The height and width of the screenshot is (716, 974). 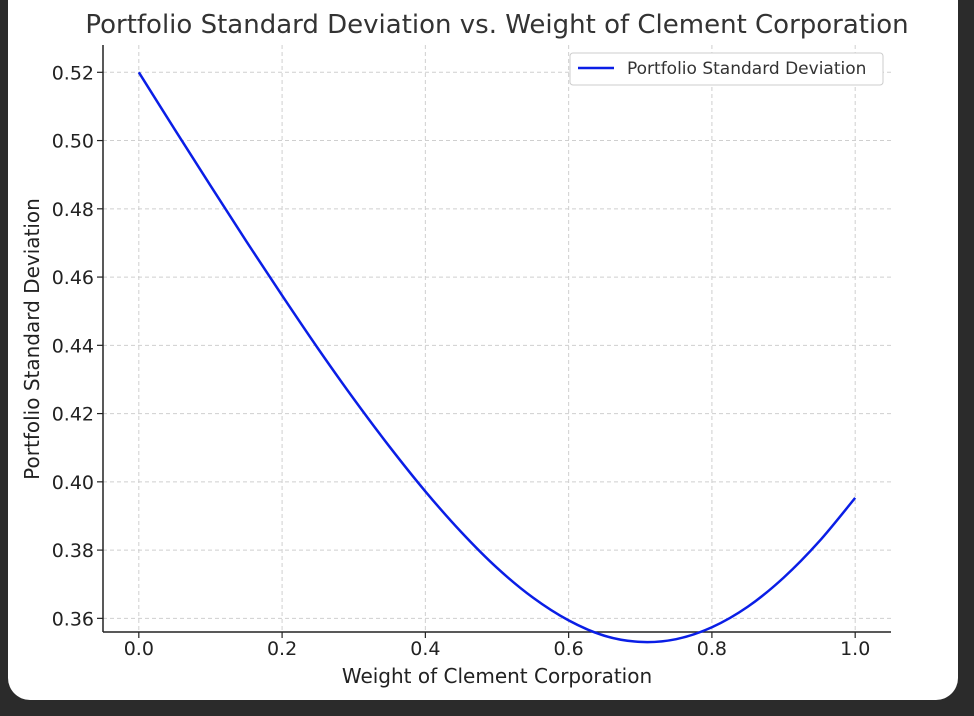 What do you see at coordinates (746, 69) in the screenshot?
I see `legend-label: Portfolio Standard Deviation` at bounding box center [746, 69].